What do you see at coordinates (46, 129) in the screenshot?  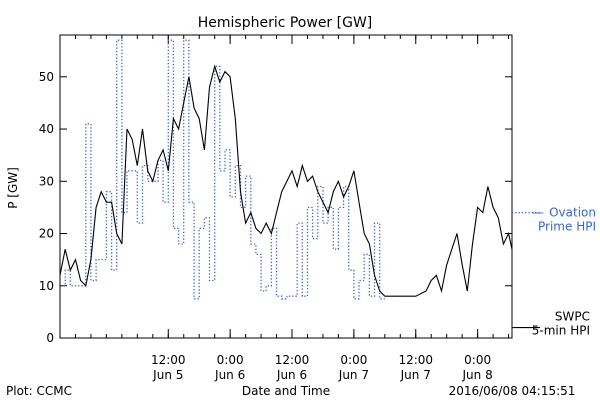 I see `y-tick-label: 40` at bounding box center [46, 129].